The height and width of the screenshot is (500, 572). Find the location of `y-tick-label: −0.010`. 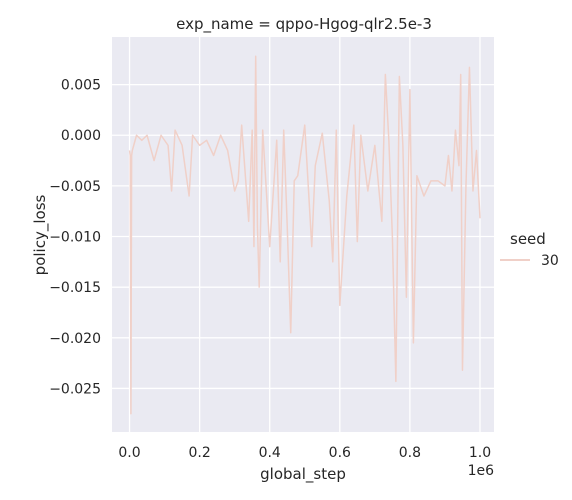

y-tick-label: −0.010 is located at coordinates (75, 238).